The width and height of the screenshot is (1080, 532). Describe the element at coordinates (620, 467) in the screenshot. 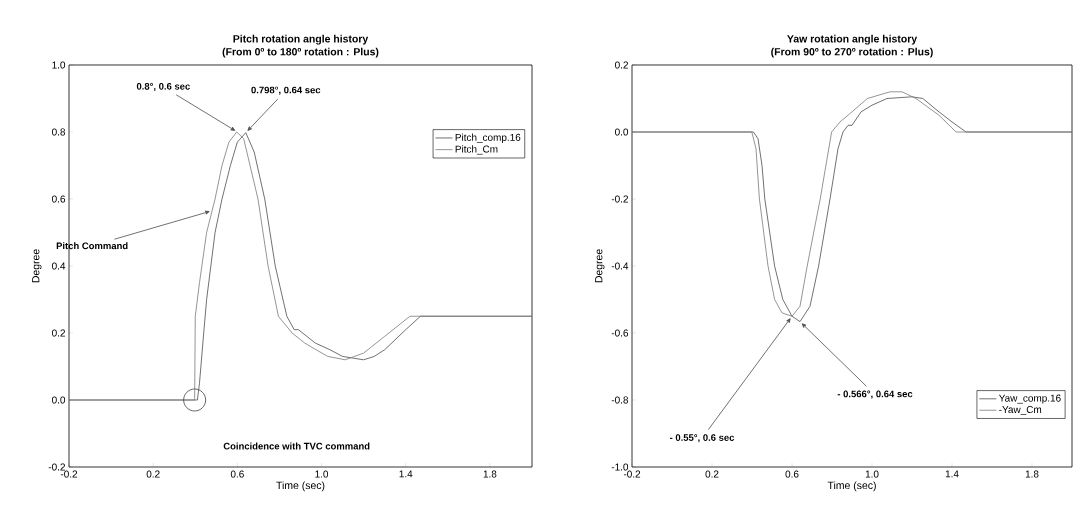

I see `y-tick-label: -1.0` at that location.